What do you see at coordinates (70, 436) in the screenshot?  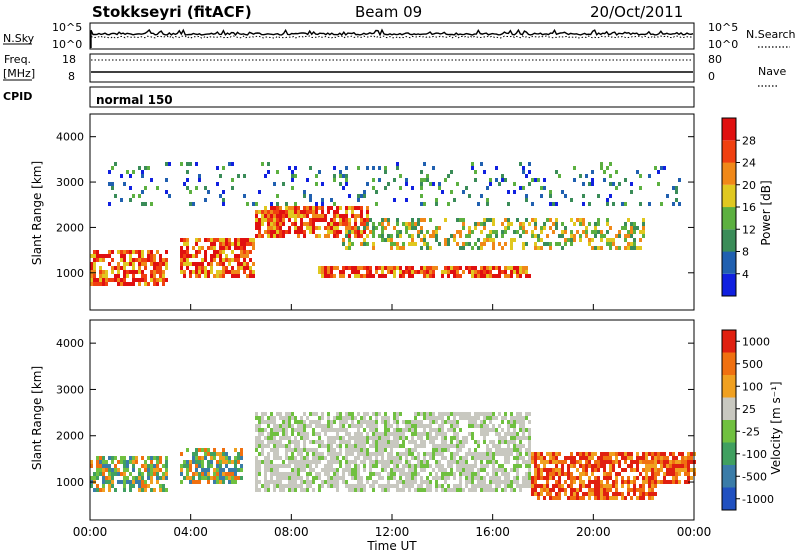 I see `y-tick-label: 2000` at bounding box center [70, 436].